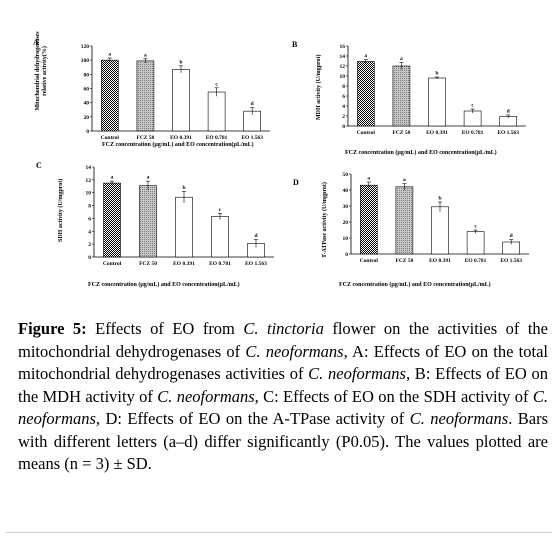 The width and height of the screenshot is (558, 544). I want to click on panel-label-b: B, so click(295, 44).